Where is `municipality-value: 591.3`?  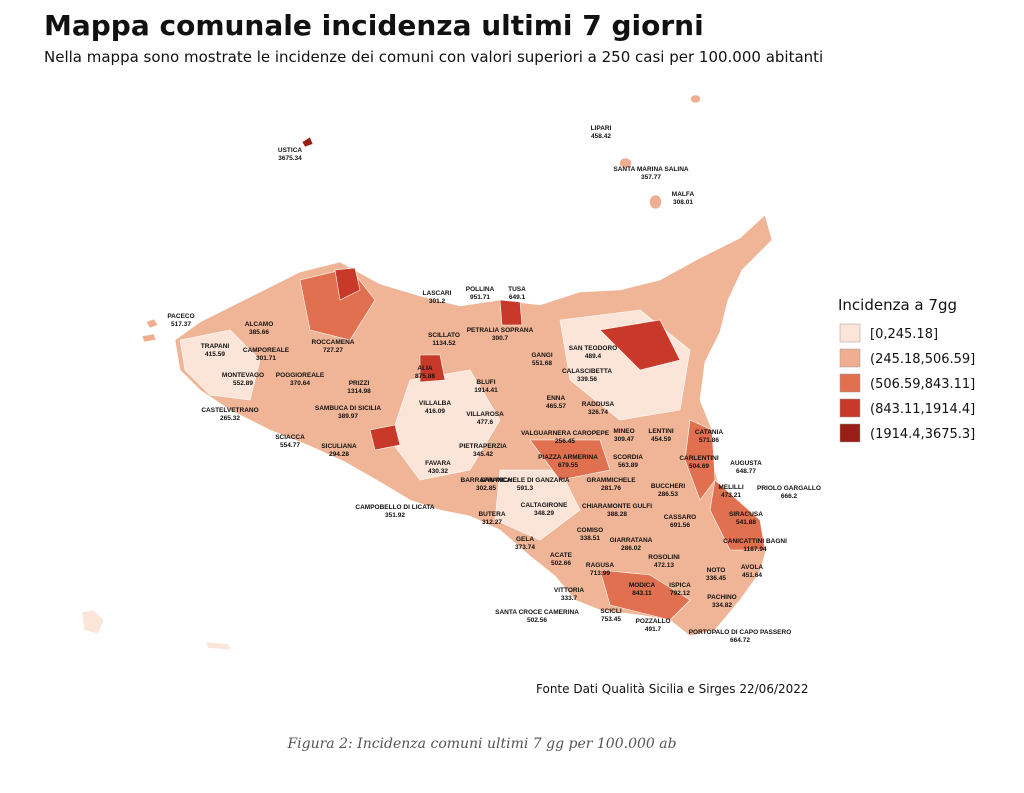
municipality-value: 591.3 is located at coordinates (525, 488).